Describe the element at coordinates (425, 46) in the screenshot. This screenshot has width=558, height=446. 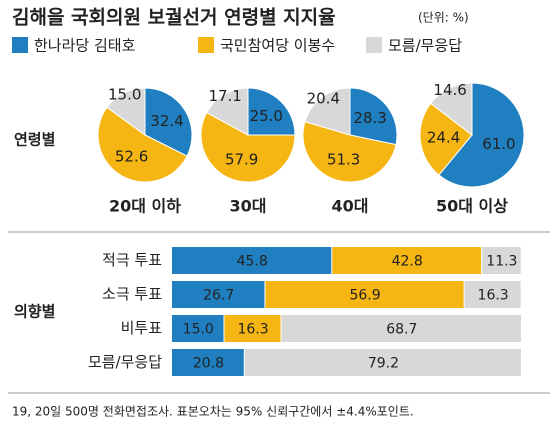
I see `legend-label: 모름/무응답` at that location.